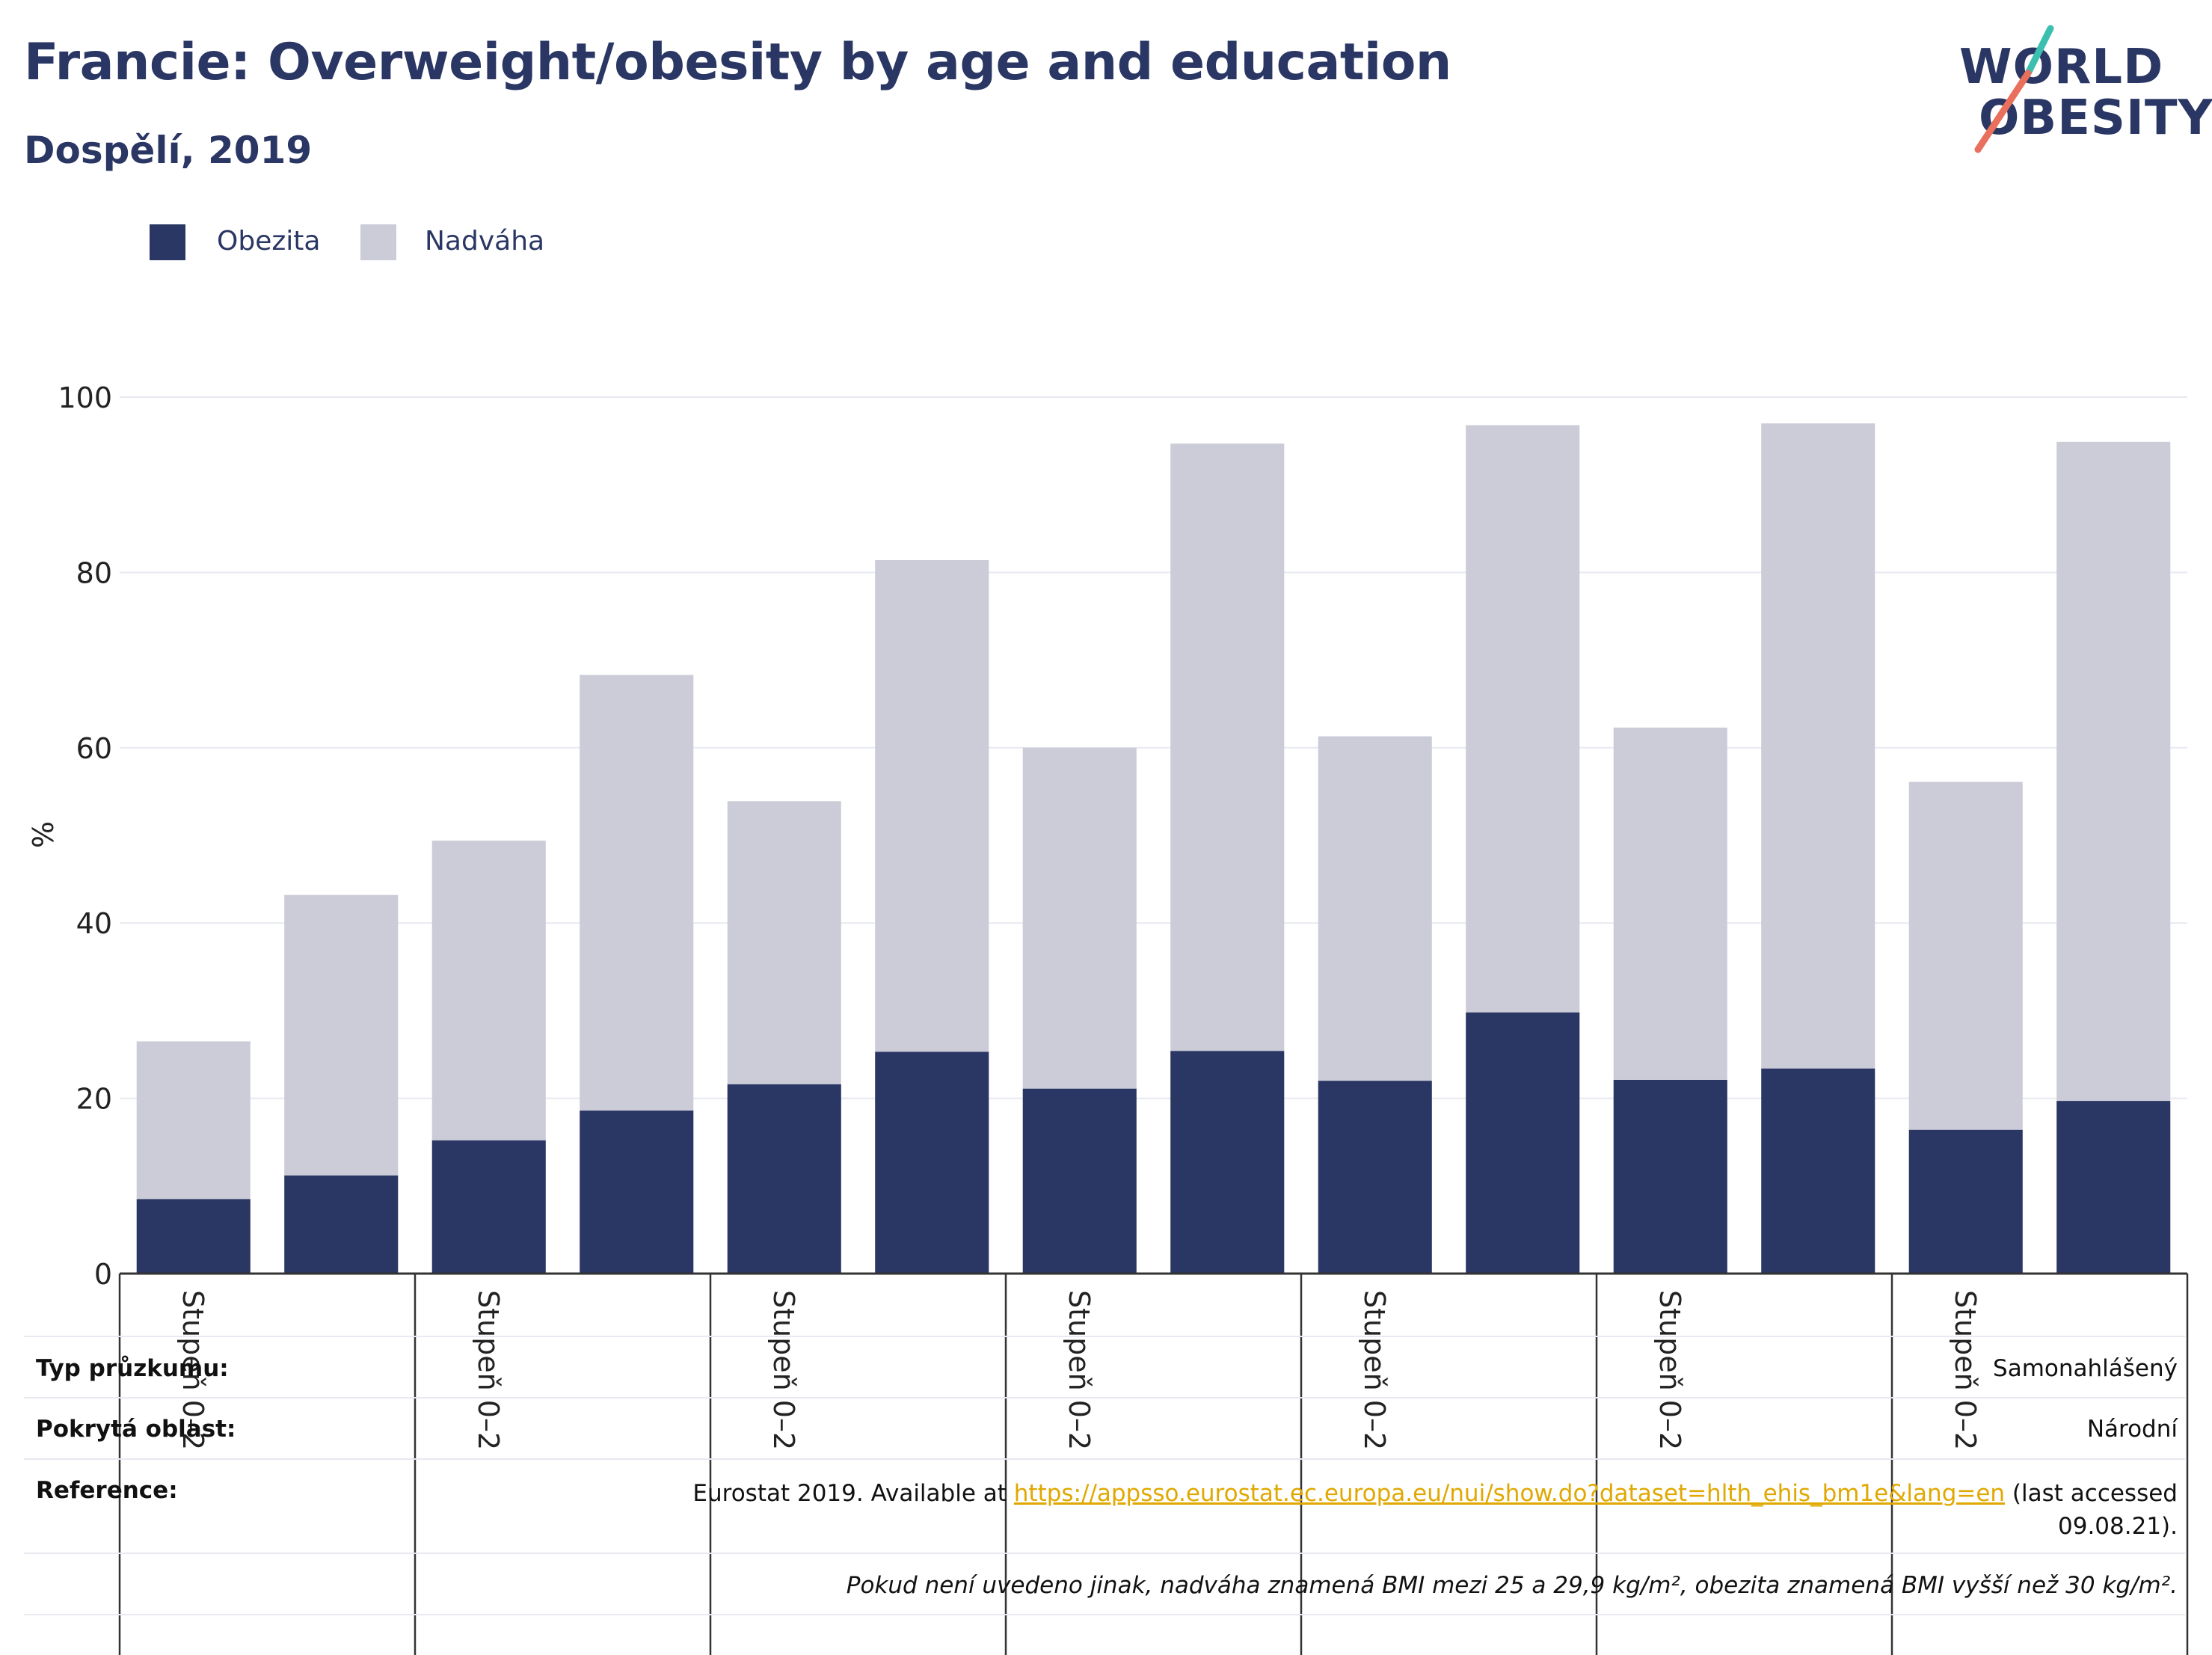 The image size is (2212, 1655). What do you see at coordinates (853, 1493) in the screenshot?
I see `reference-prefix: Eurostat 2019. Available at` at bounding box center [853, 1493].